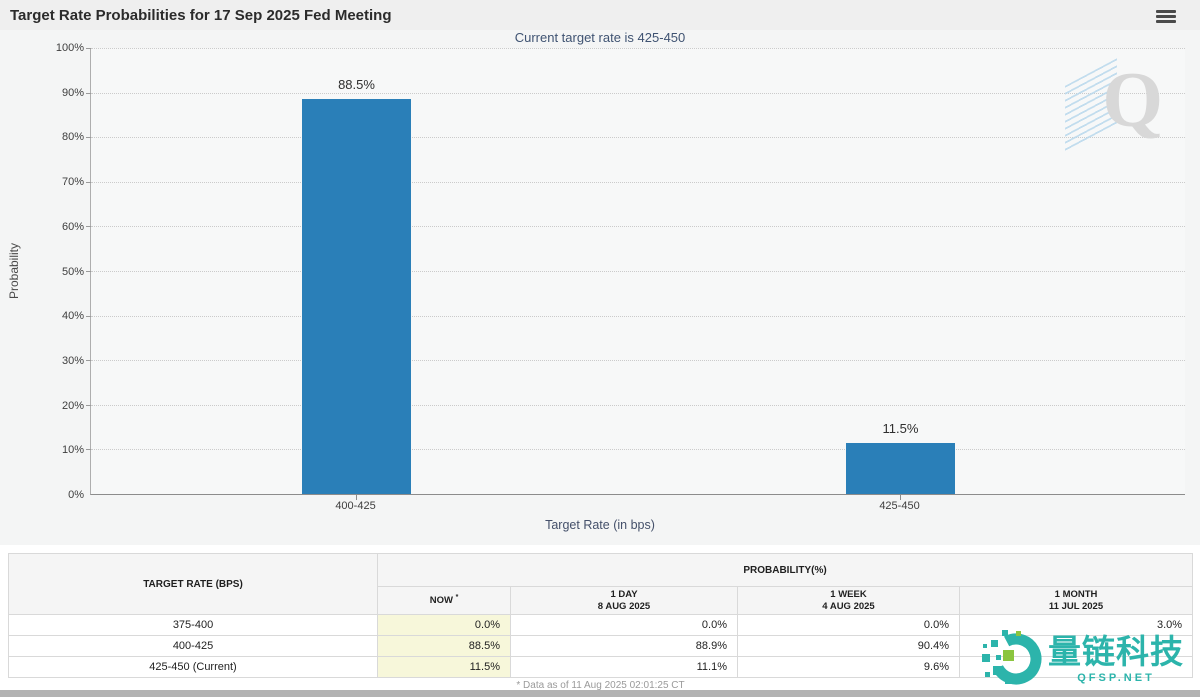  I want to click on watermark-text: 量链科技 QFSP.NET, so click(1116, 658).